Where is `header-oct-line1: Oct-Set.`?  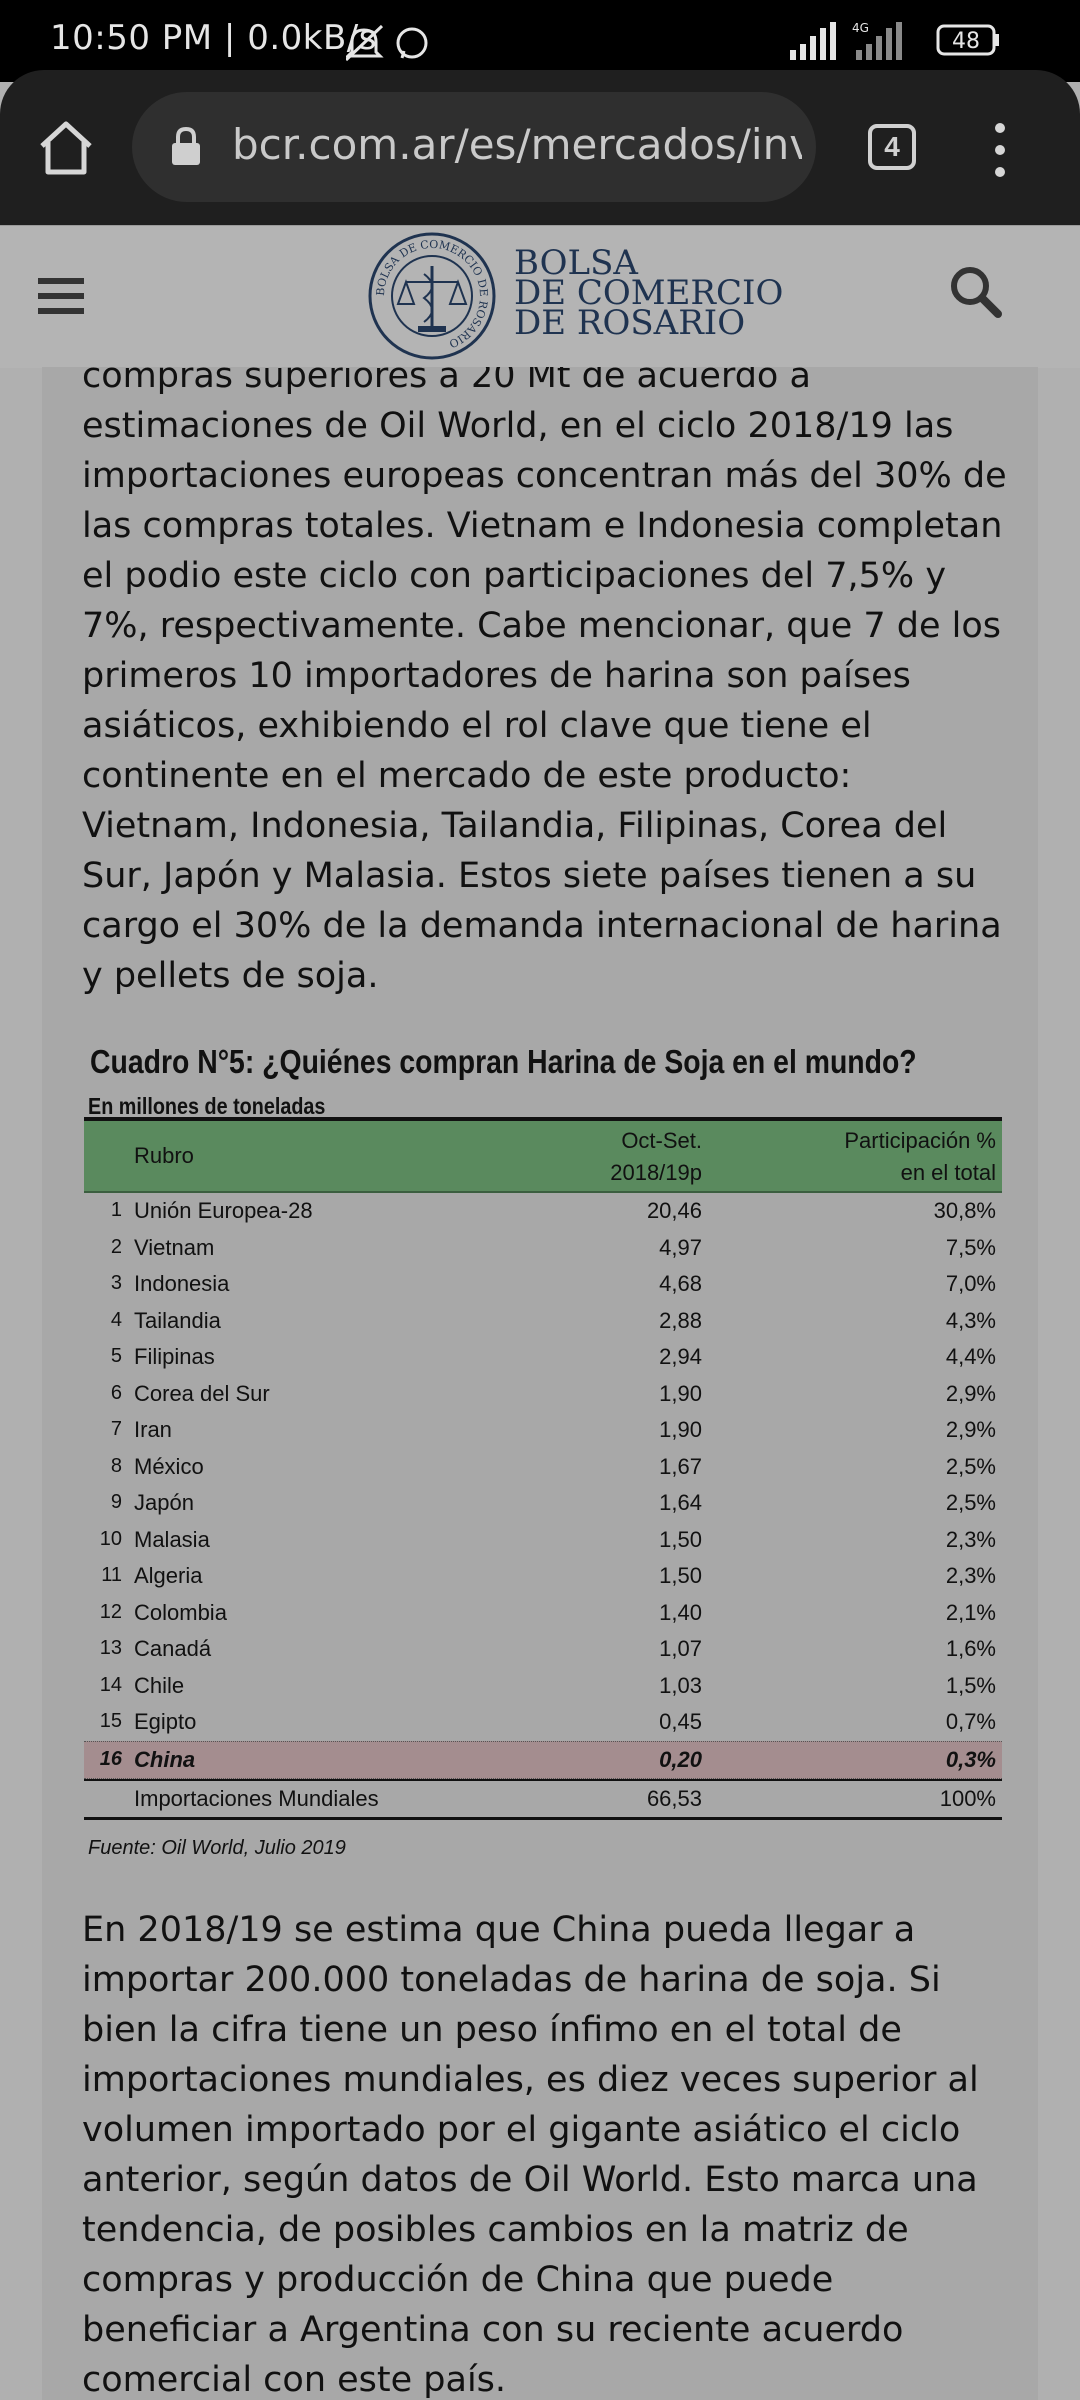 header-oct-line1: Oct-Set. is located at coordinates (661, 1140).